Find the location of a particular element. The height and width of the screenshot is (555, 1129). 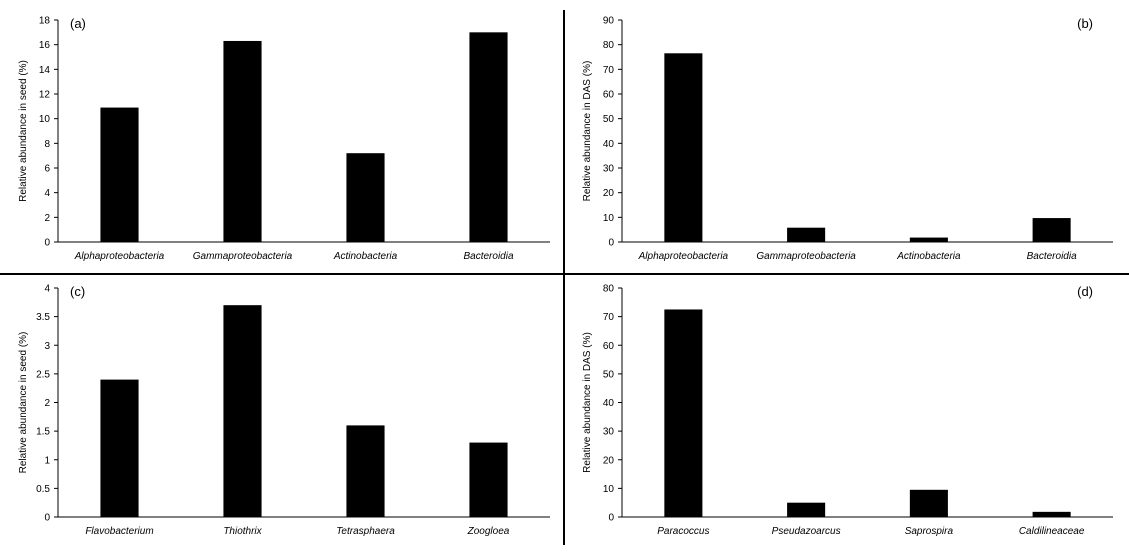

category-label: Pseudazoarcus is located at coordinates (806, 531).